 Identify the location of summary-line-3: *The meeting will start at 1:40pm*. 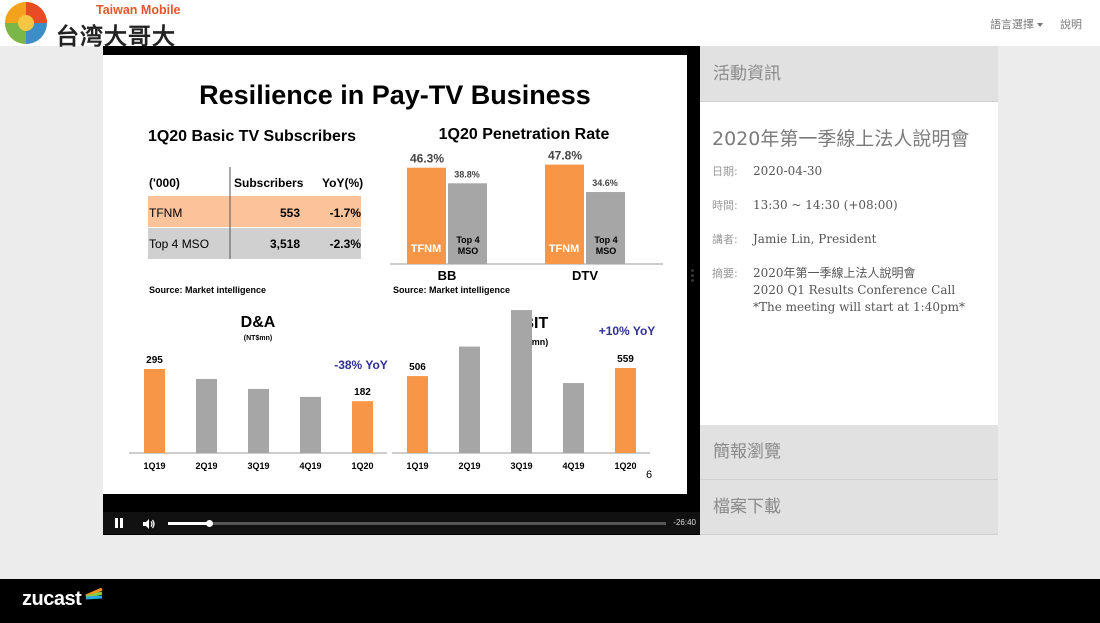
(859, 307).